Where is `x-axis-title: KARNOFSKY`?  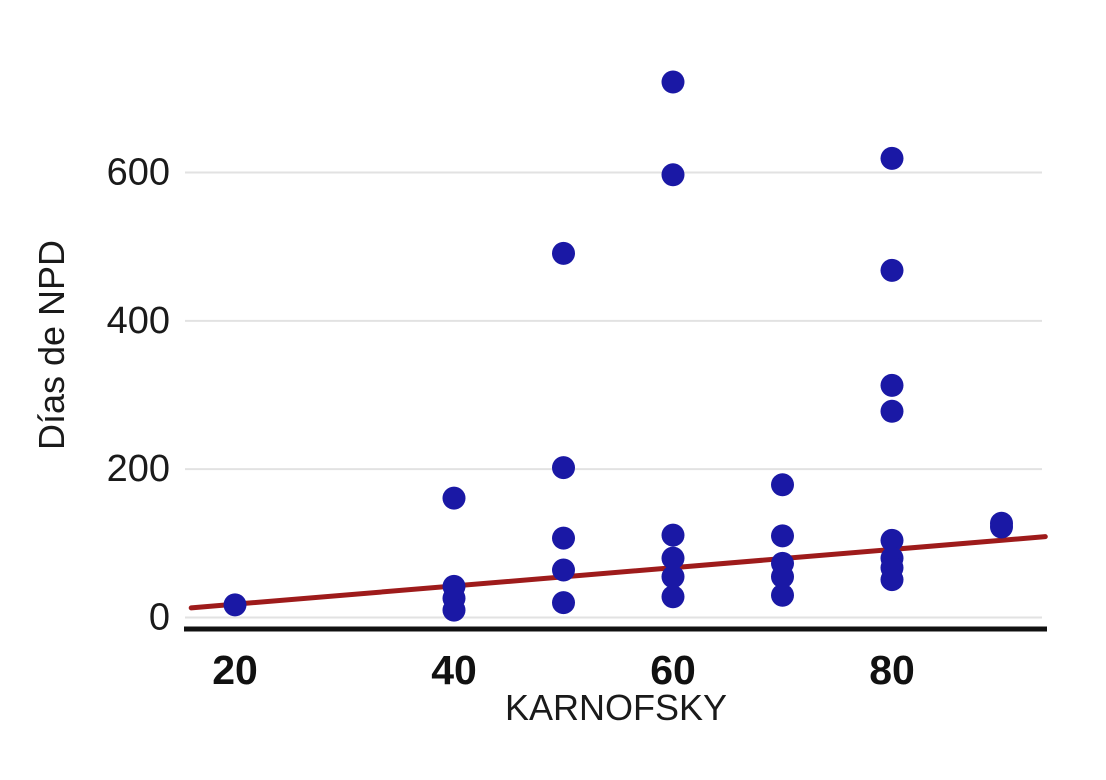 x-axis-title: KARNOFSKY is located at coordinates (616, 707).